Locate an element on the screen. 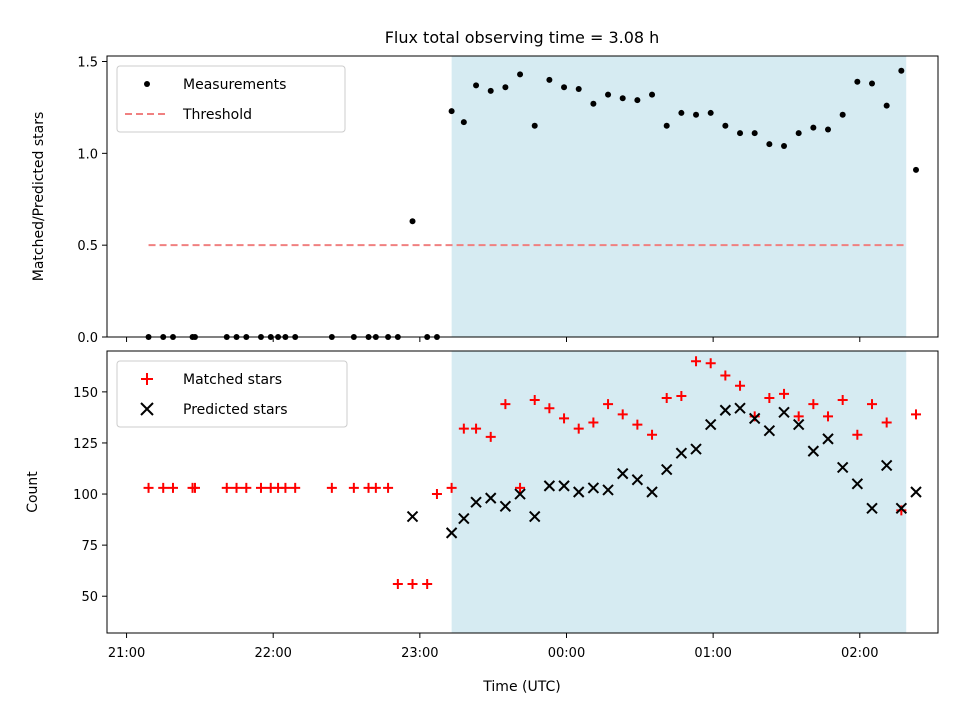  y-tick-label: 1.0 is located at coordinates (87, 154).